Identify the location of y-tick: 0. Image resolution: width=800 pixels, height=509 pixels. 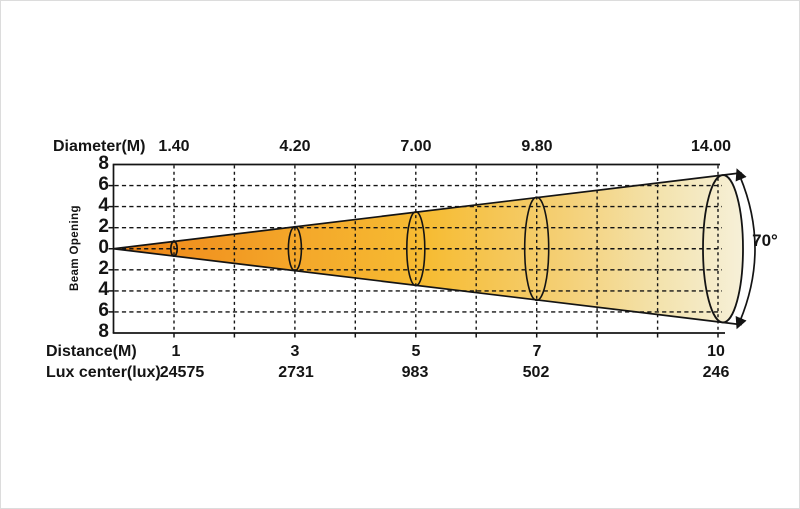
(103, 247).